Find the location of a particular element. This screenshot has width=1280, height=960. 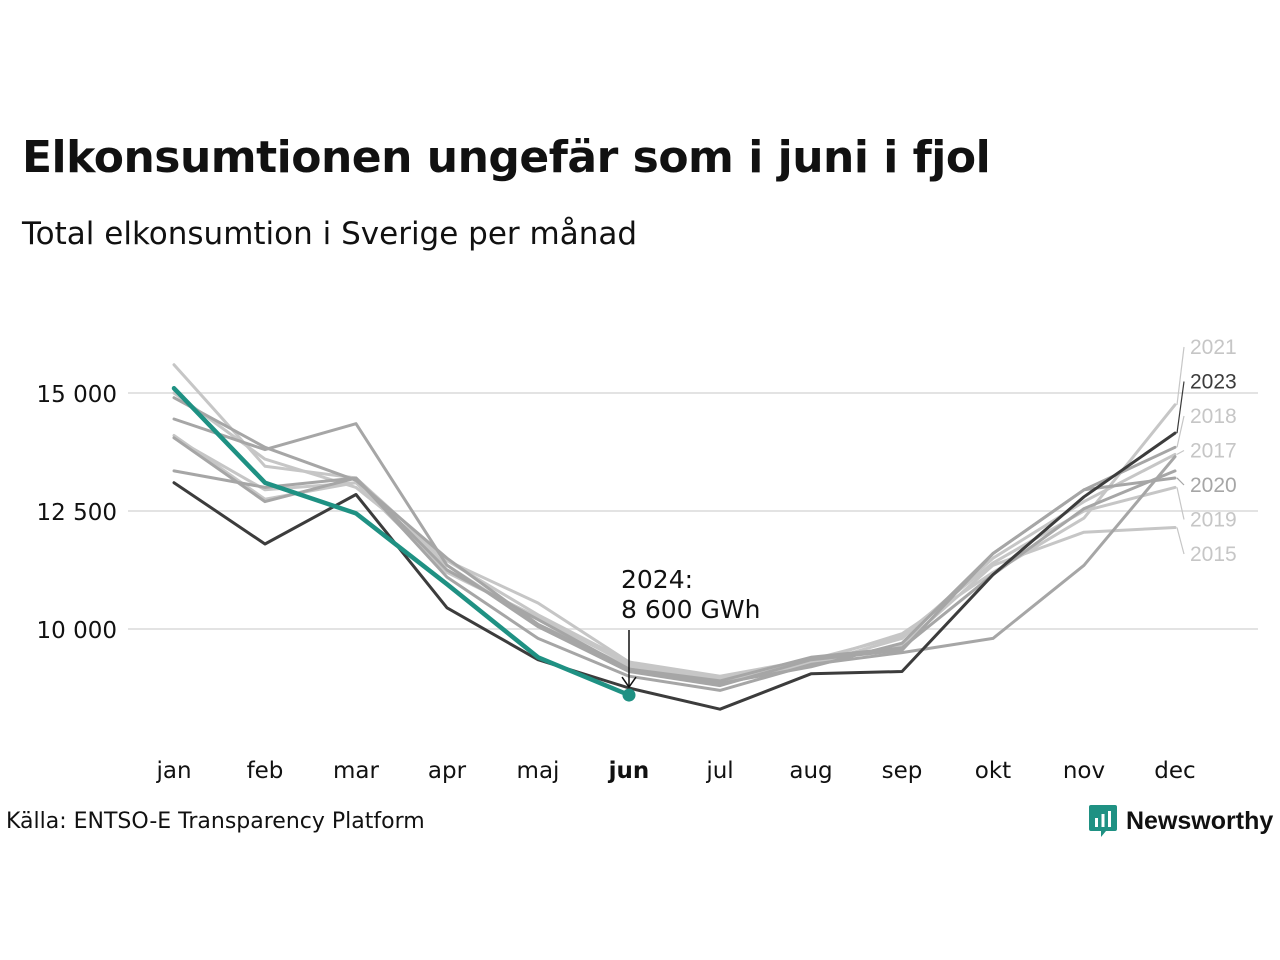

series-end-labels: 2021 2023 2018 2017 2020 2019 2015 is located at coordinates (1206, 451).